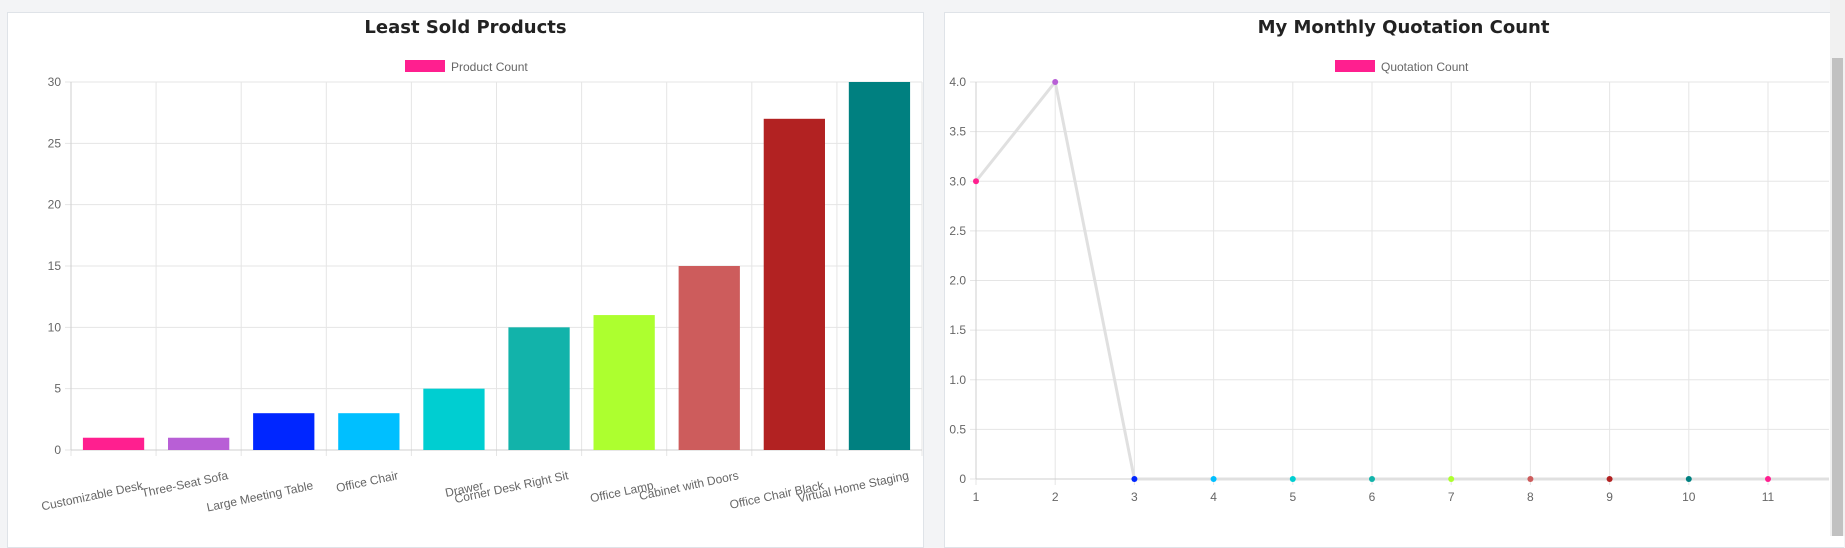 The image size is (1845, 548). I want to click on y-tick-label: 2.5, so click(957, 231).